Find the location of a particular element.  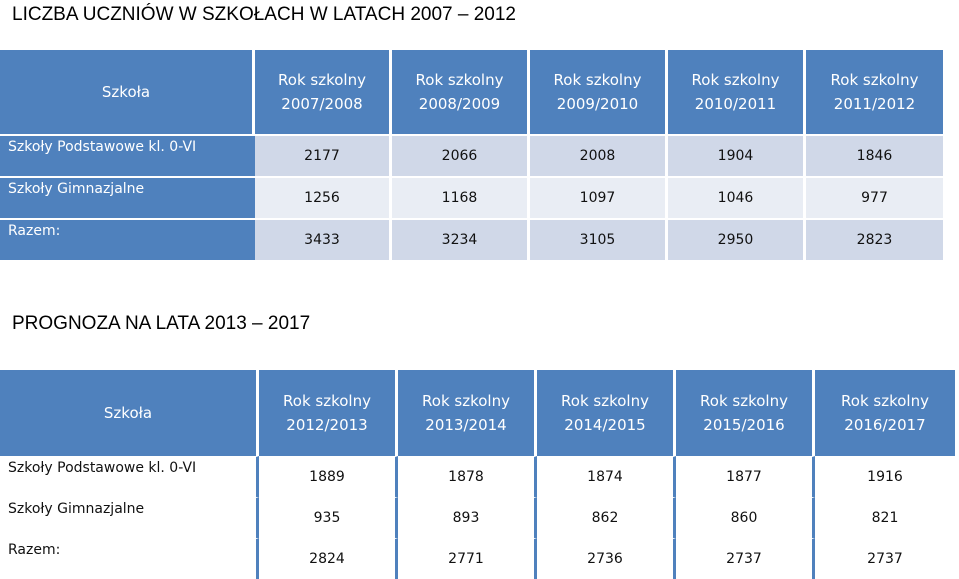

table-cell: 1046 is located at coordinates (737, 197).